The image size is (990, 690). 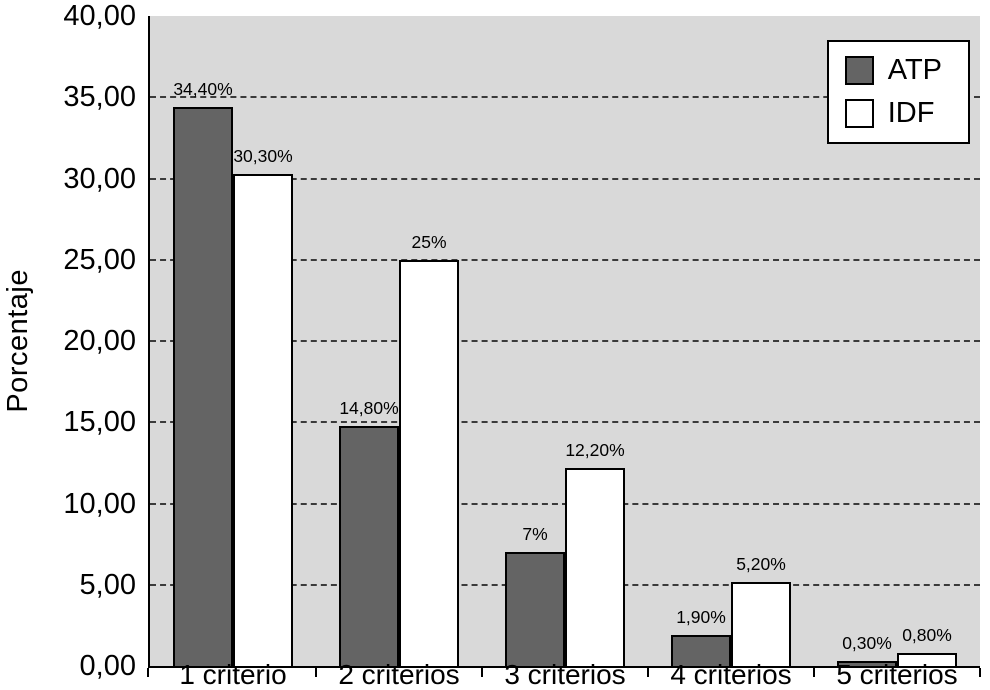 What do you see at coordinates (99, 503) in the screenshot?
I see `y-tick-label: 10,00` at bounding box center [99, 503].